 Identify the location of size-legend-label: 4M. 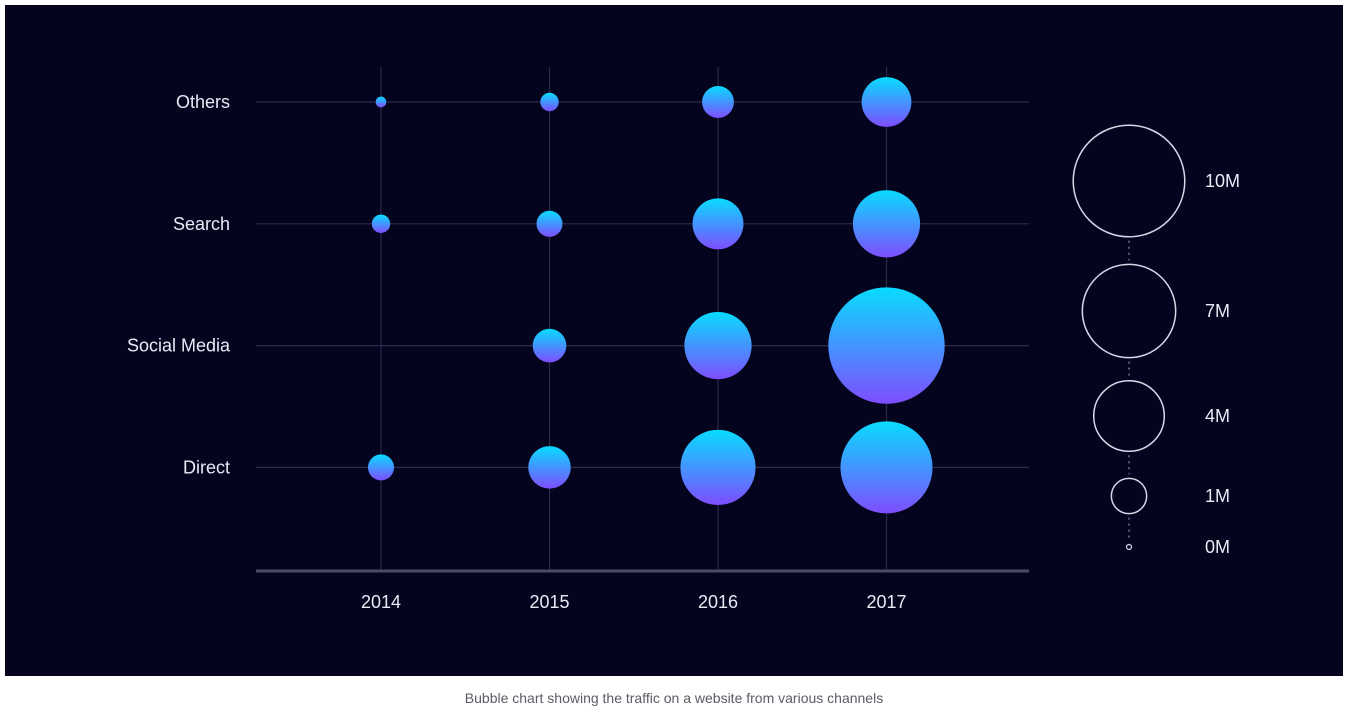
(1217, 416).